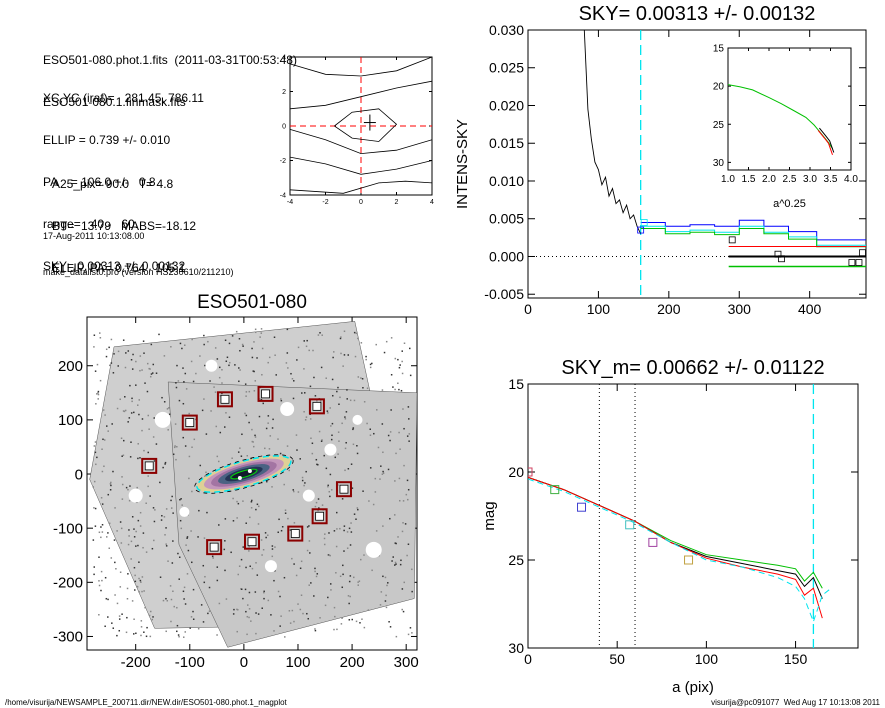  What do you see at coordinates (214, 547) in the screenshot?
I see `sky-box` at bounding box center [214, 547].